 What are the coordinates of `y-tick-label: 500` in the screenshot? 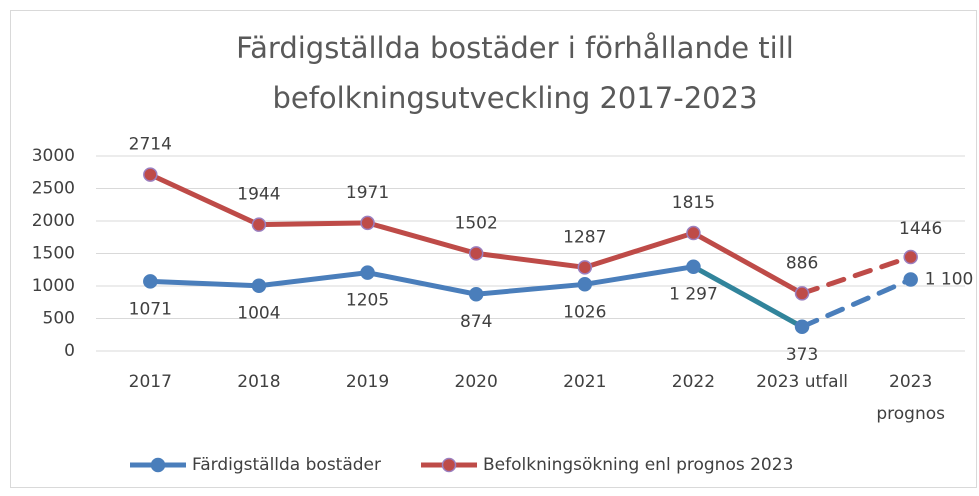 It's located at (59, 319).